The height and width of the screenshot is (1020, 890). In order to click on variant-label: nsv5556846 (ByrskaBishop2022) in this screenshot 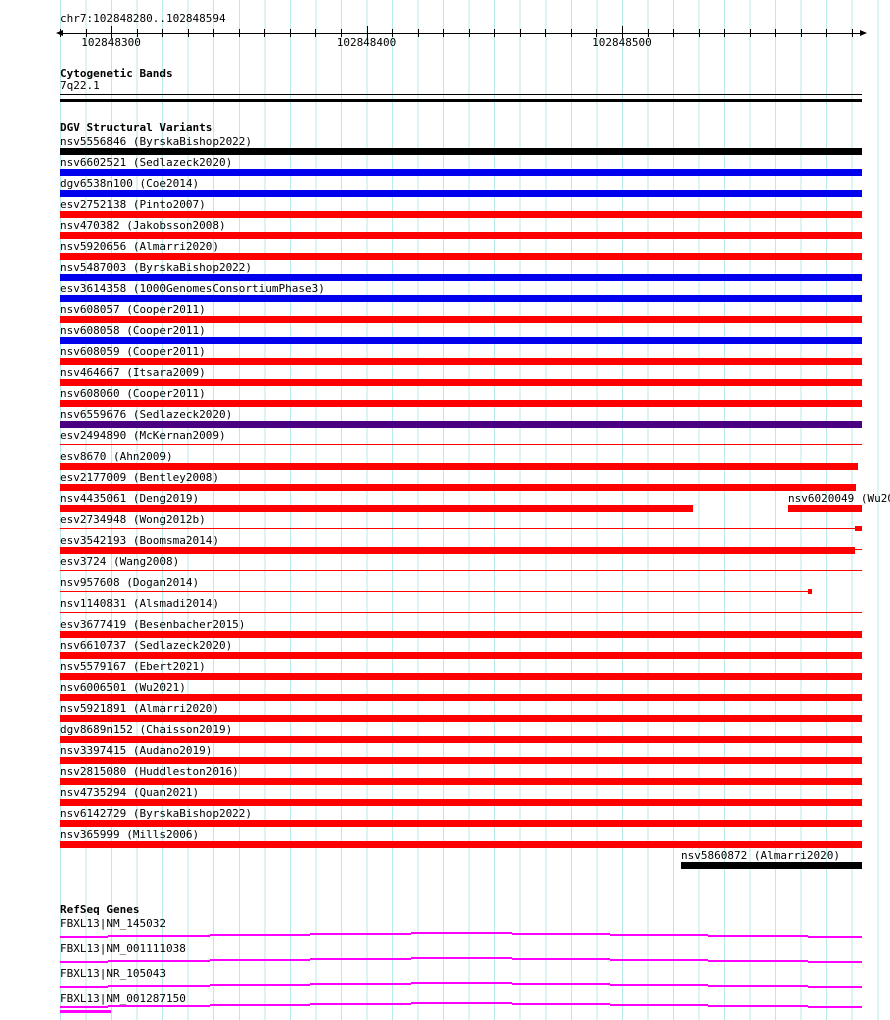, I will do `click(156, 141)`.